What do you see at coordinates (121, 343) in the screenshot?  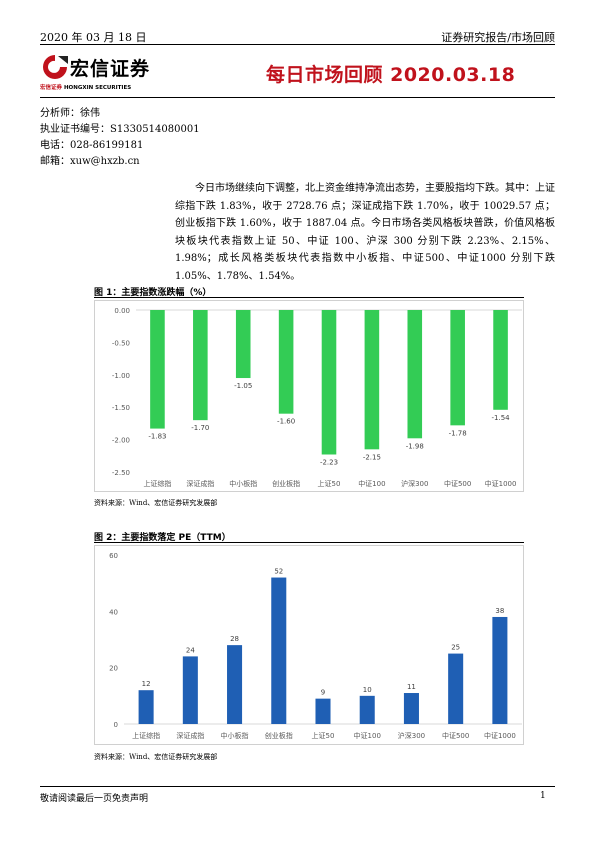 I see `y-tick-label: -0.50` at bounding box center [121, 343].